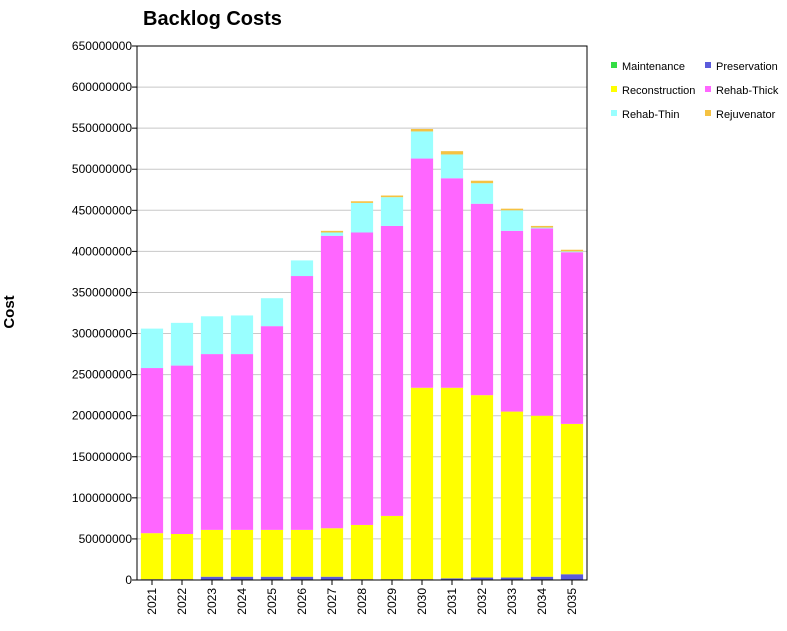 This screenshot has width=787, height=631. What do you see at coordinates (512, 209) in the screenshot?
I see `bar-rejuvenator-2033` at bounding box center [512, 209].